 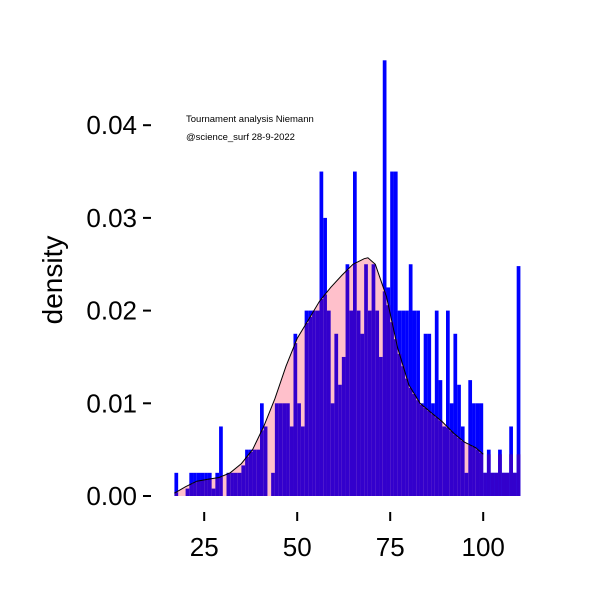 I want to click on x-tick-label: 75, so click(x=390, y=547).